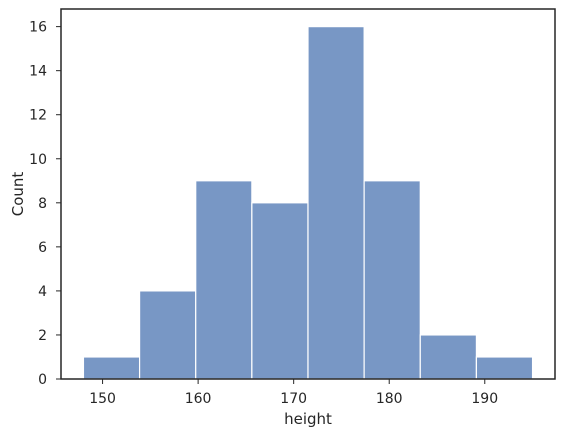 This screenshot has height=437, width=566. I want to click on x-tick-label-170: 170, so click(293, 399).